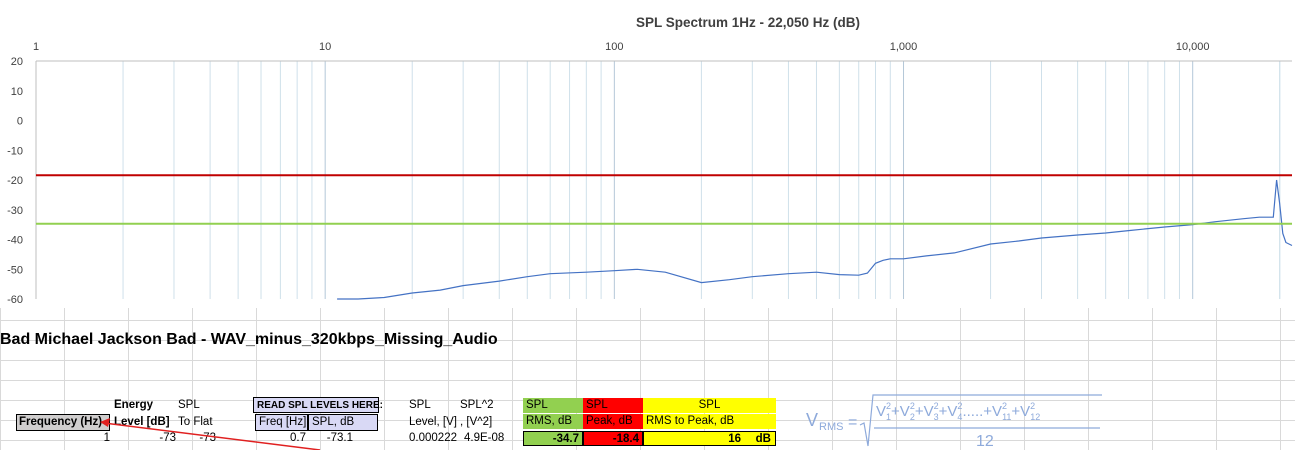 The height and width of the screenshot is (455, 1295). Describe the element at coordinates (17, 62) in the screenshot. I see `y-tick-label: 20` at that location.